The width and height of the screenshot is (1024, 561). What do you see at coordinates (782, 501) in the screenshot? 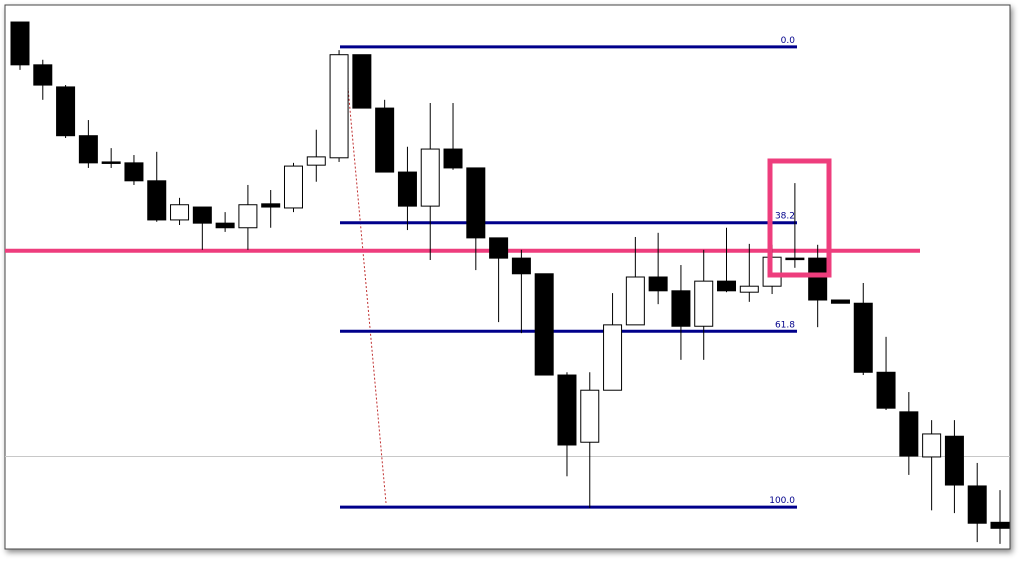
I see `fib-level-label: 100.0` at bounding box center [782, 501].